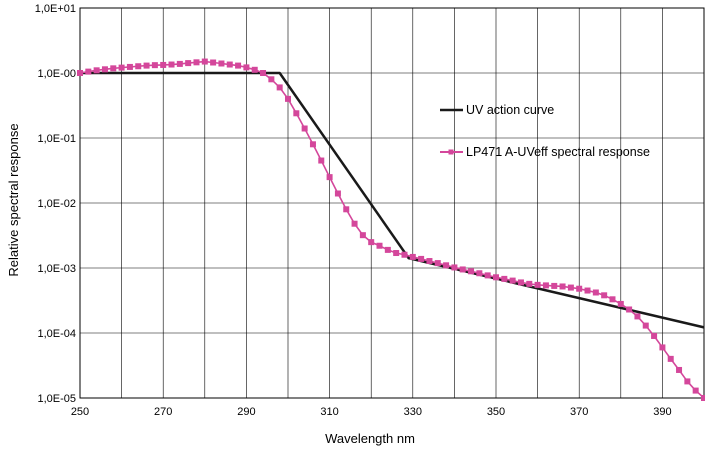 Image resolution: width=705 pixels, height=456 pixels. Describe the element at coordinates (56, 334) in the screenshot. I see `y-tick-label: 1,0E-04` at that location.